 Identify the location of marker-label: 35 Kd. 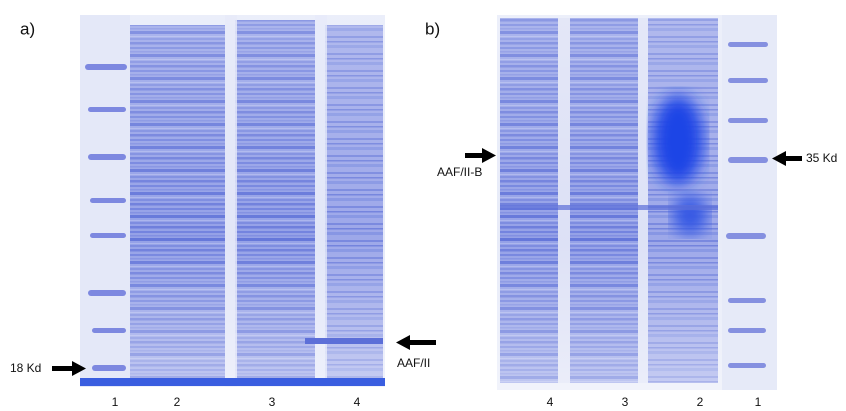
(821, 158).